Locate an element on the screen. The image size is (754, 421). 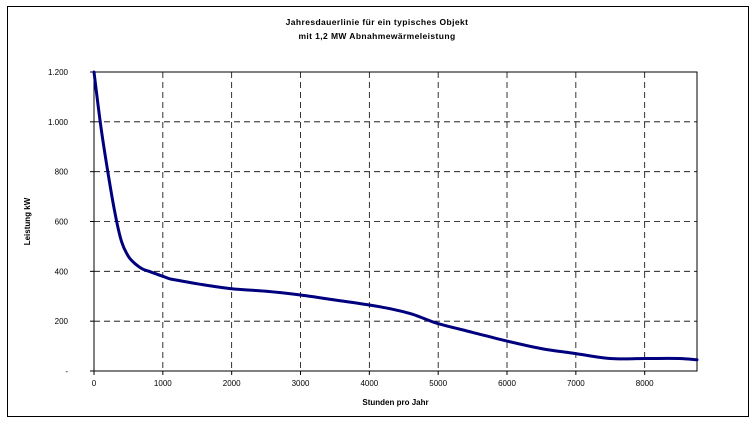
x-axis-label: Stunden pro Jahr is located at coordinates (395, 402).